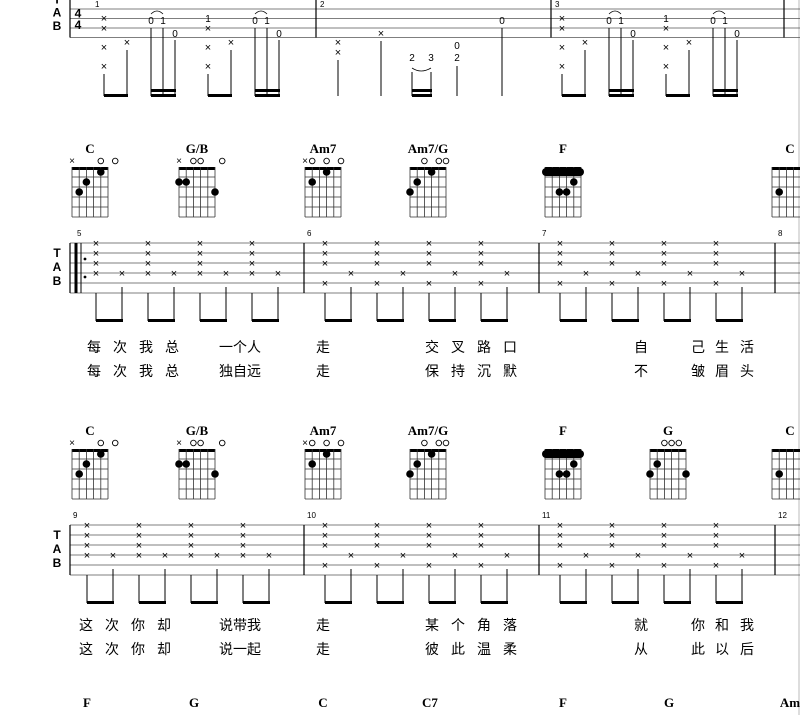 Image resolution: width=800 pixels, height=715 pixels. Describe the element at coordinates (439, 443) in the screenshot. I see `system-3-chord-4-open-mark` at that location.